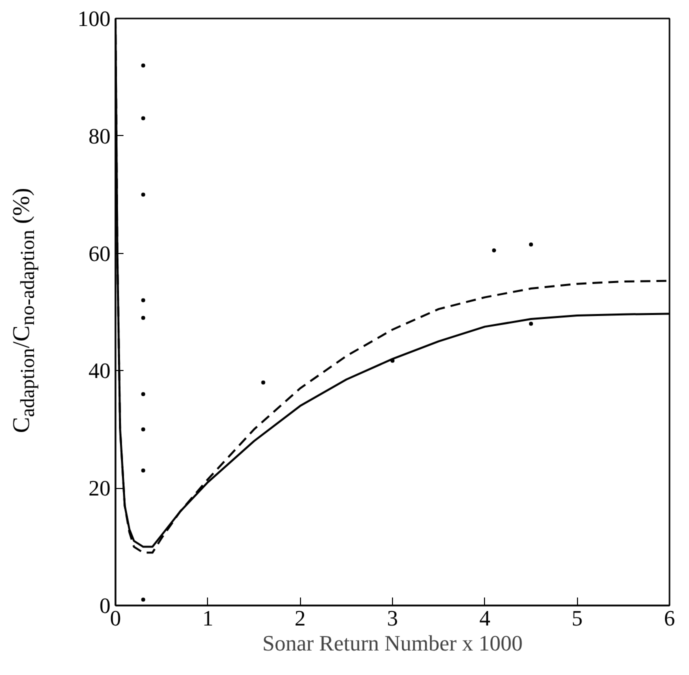  Describe the element at coordinates (669, 618) in the screenshot. I see `x-tick-label: 6` at that location.